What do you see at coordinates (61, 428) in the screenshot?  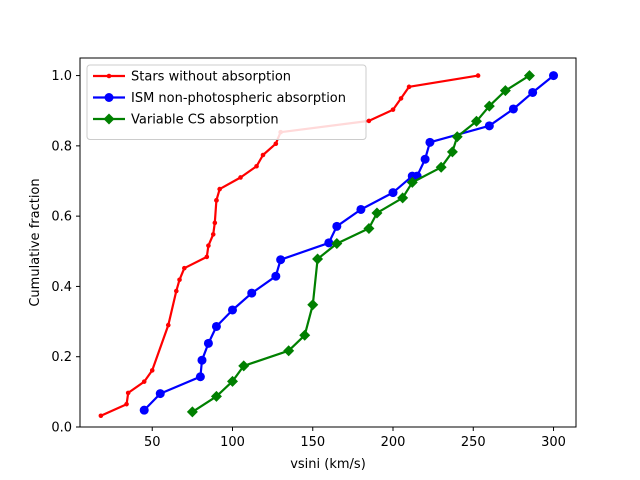 I see `y-tick-label-0: 0.0` at bounding box center [61, 428].